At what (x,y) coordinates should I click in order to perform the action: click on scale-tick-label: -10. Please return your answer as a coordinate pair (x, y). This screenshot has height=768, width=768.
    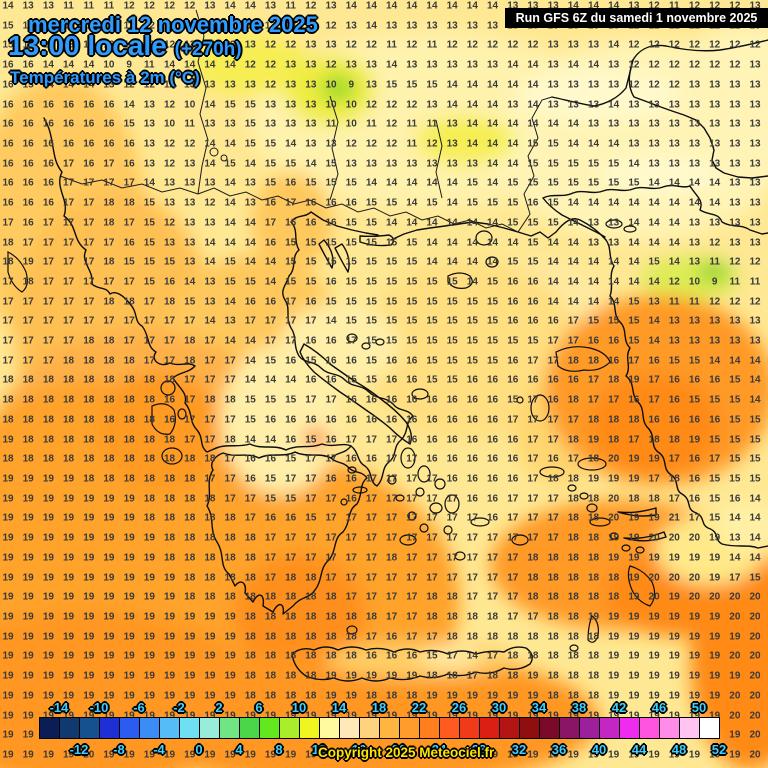
    Looking at the image, I should click on (99, 707).